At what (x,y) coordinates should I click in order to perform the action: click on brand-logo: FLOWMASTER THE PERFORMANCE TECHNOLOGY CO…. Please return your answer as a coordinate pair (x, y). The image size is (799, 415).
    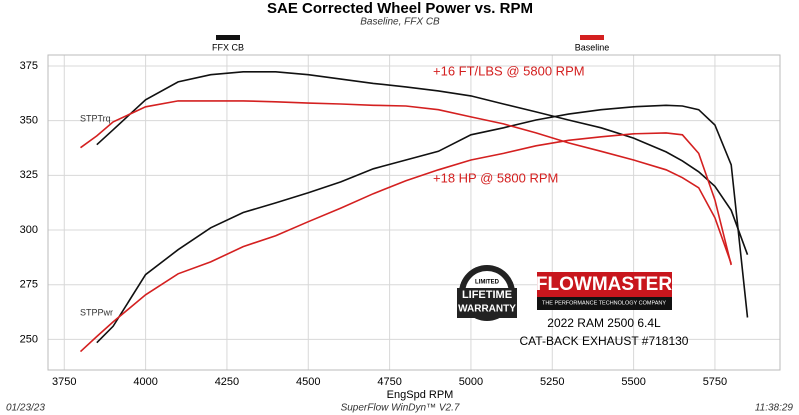
    Looking at the image, I should click on (604, 291).